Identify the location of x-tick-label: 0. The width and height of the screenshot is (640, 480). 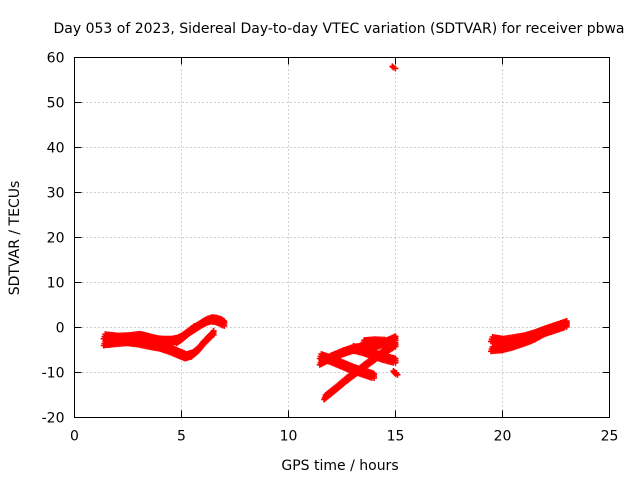
(74, 437).